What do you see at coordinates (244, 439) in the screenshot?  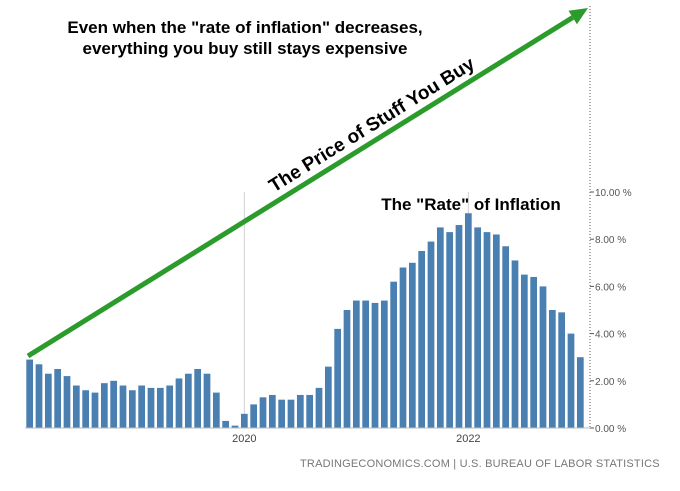 I see `x-tick-label: 2020` at bounding box center [244, 439].